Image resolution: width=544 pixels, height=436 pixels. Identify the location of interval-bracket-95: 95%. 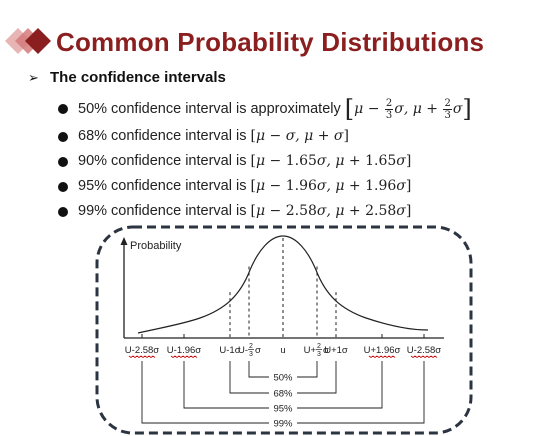
(283, 388).